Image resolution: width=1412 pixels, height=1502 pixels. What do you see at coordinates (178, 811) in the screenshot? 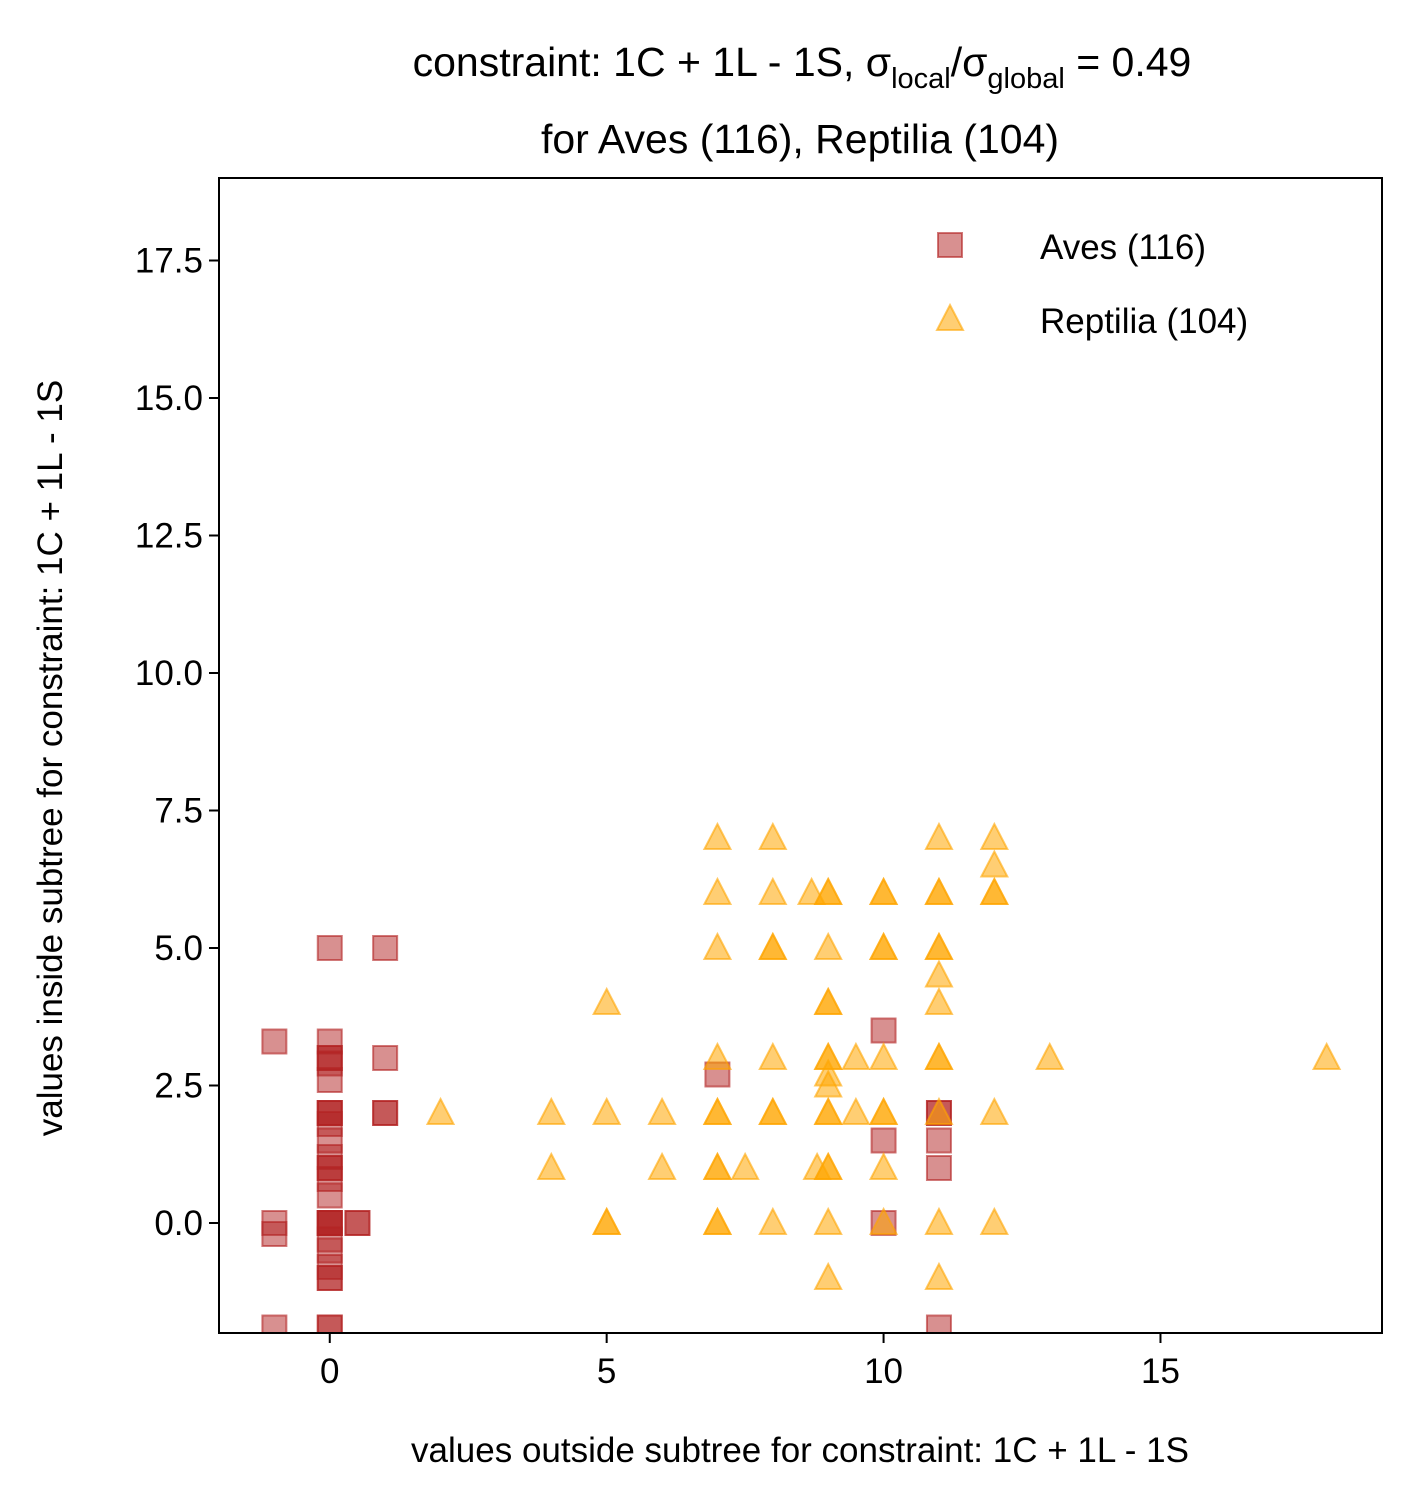
I see `y-tick-label: 7.5` at bounding box center [178, 811].